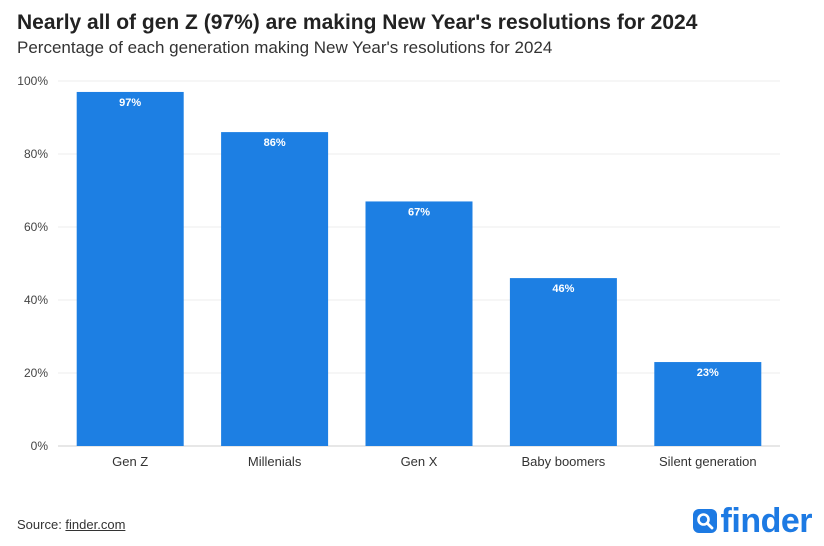 This screenshot has height=546, width=824. Describe the element at coordinates (275, 461) in the screenshot. I see `x-tick-label: Millenials` at that location.